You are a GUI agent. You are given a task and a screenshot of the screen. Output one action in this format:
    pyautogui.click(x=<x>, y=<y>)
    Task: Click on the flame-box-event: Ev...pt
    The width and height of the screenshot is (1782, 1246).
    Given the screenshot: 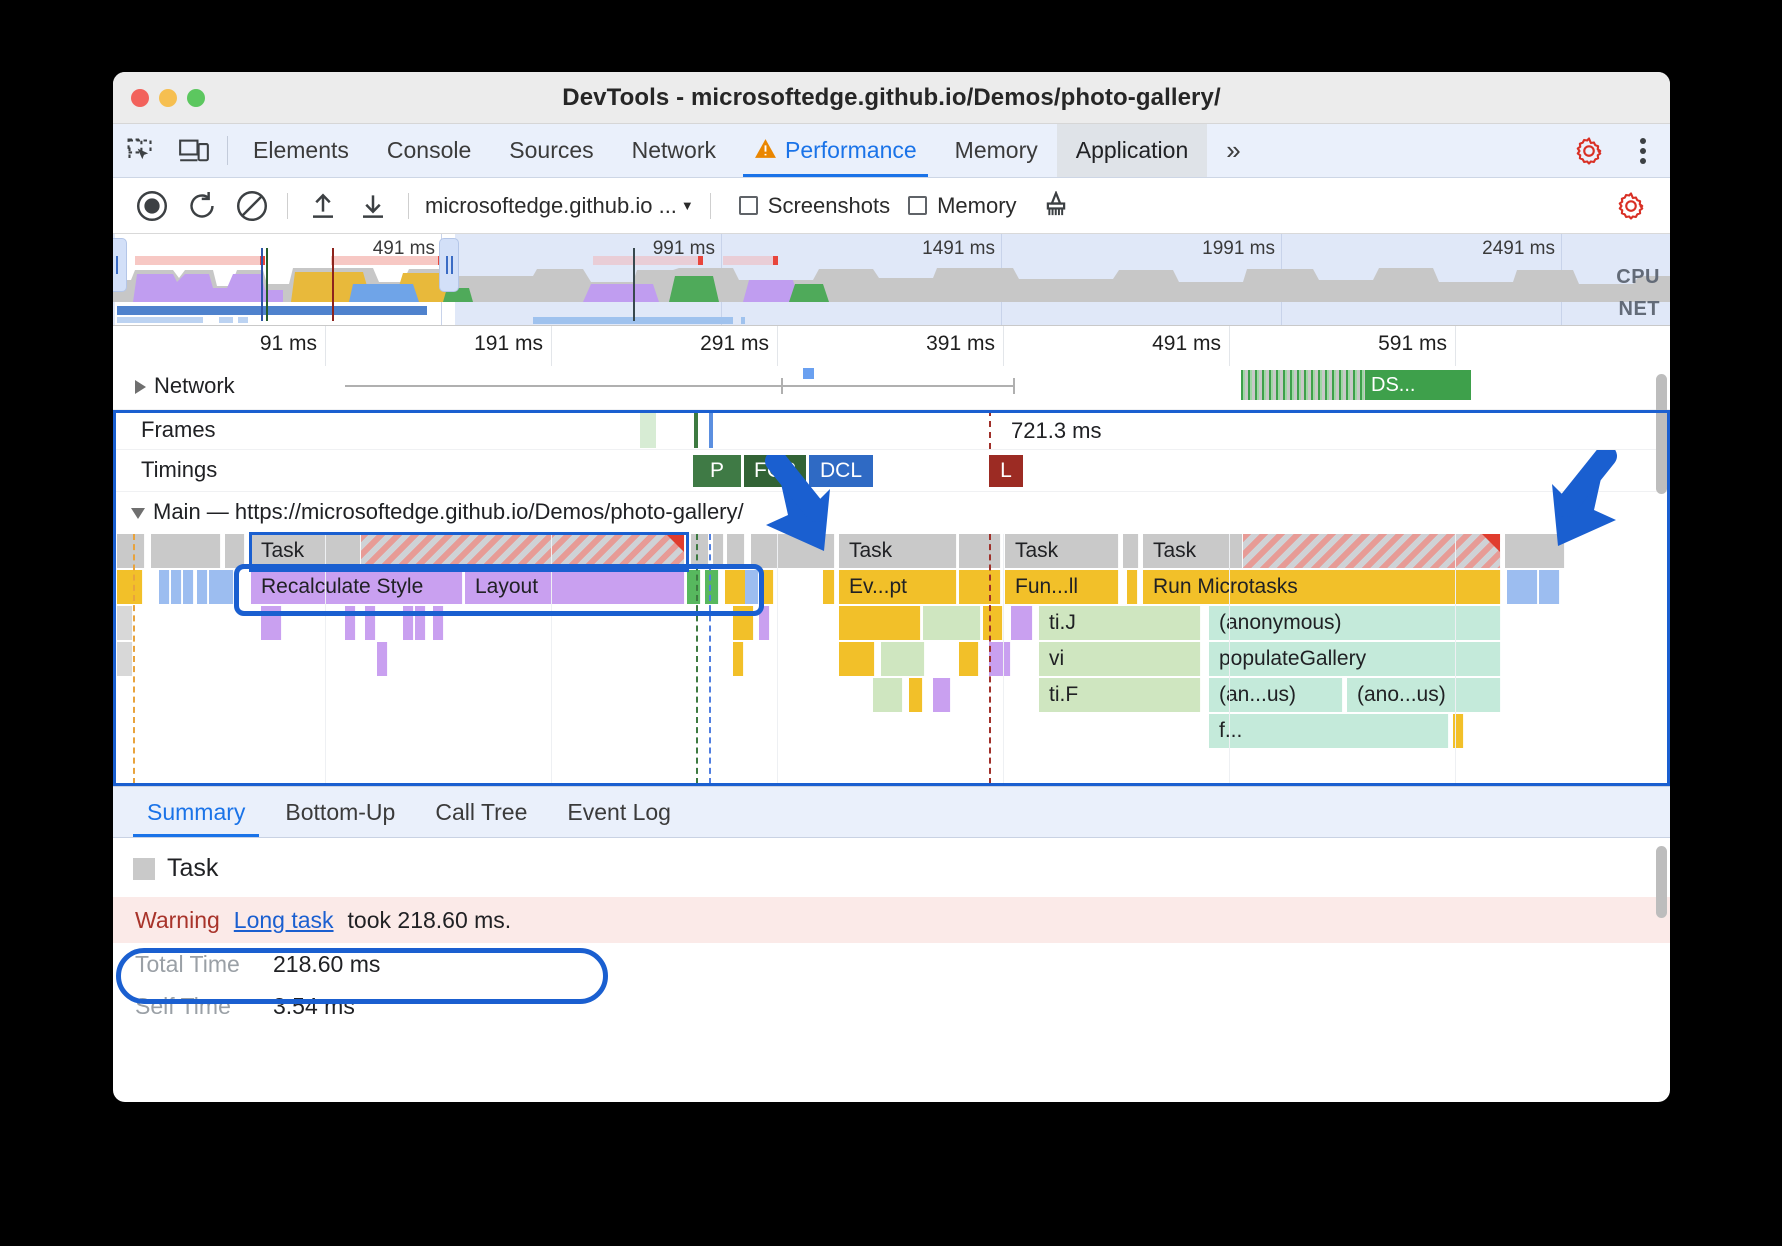 What is the action you would take?
    pyautogui.click(x=898, y=587)
    